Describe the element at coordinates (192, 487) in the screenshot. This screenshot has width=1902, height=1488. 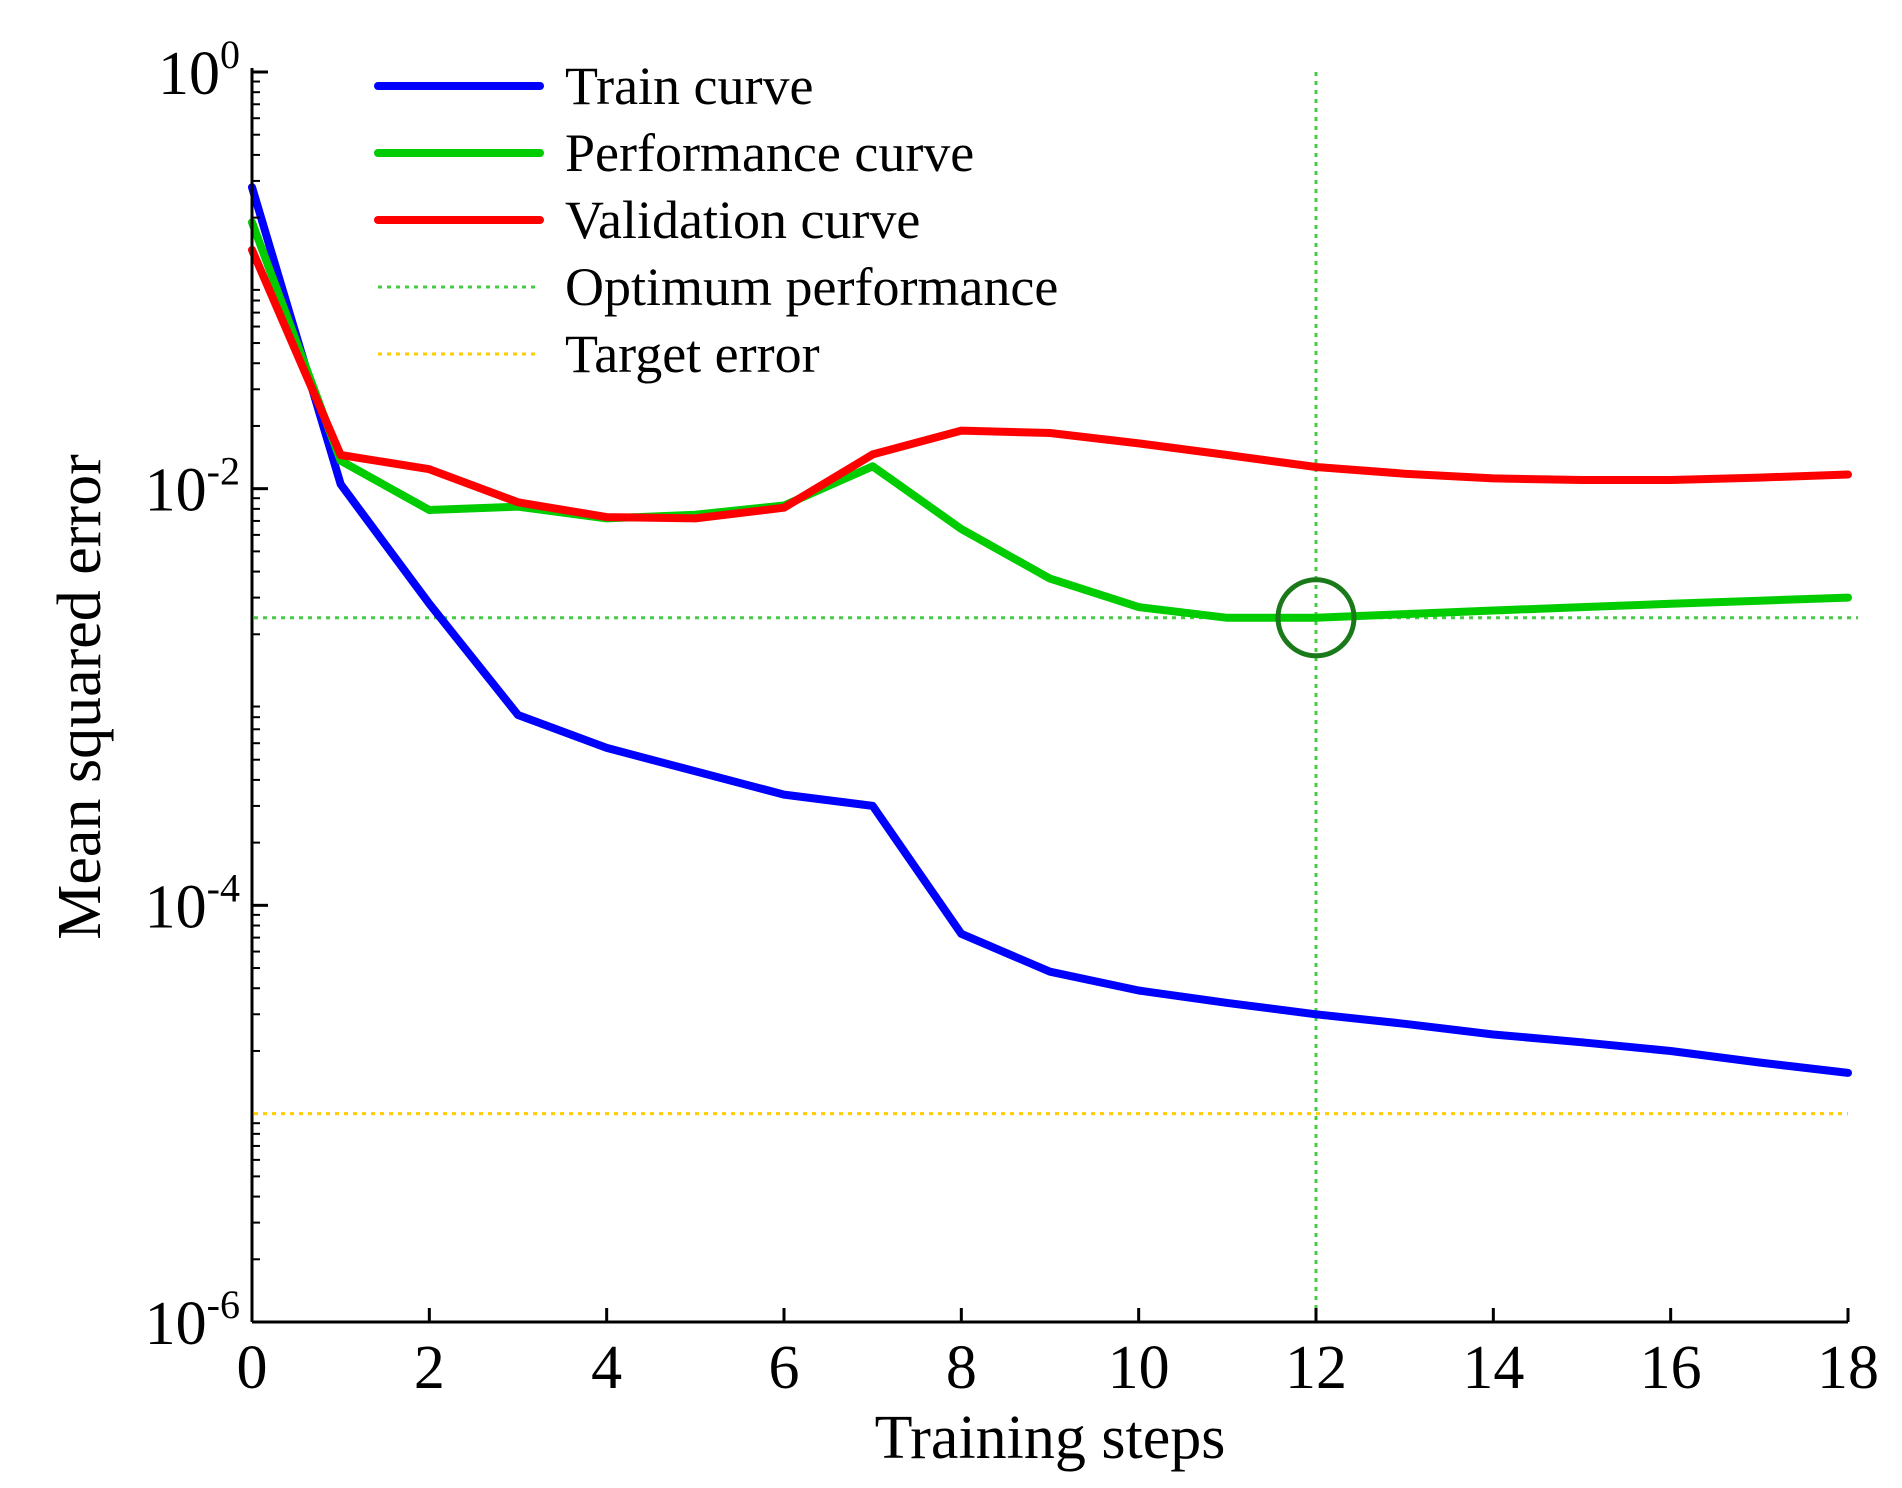
I see `y-tick-label: 10⁻²` at that location.